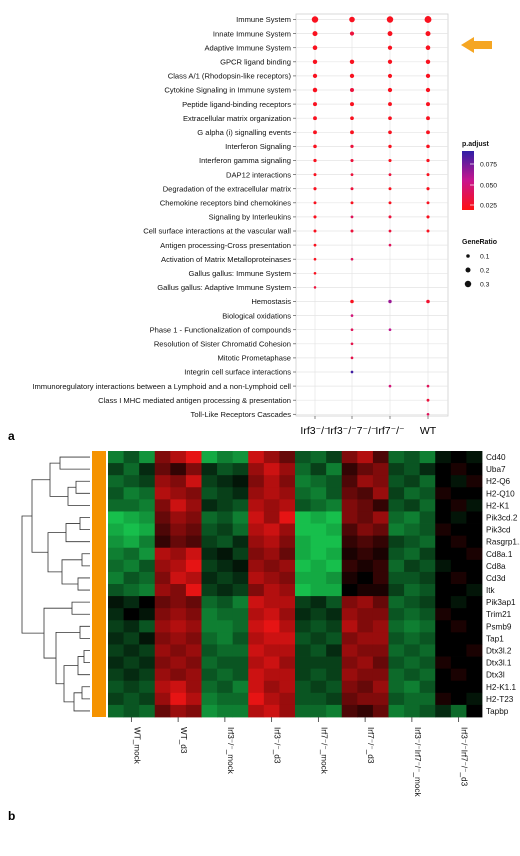 The height and width of the screenshot is (856, 520). What do you see at coordinates (254, 358) in the screenshot?
I see `pathway-label: Mitotic Prometaphase` at bounding box center [254, 358].